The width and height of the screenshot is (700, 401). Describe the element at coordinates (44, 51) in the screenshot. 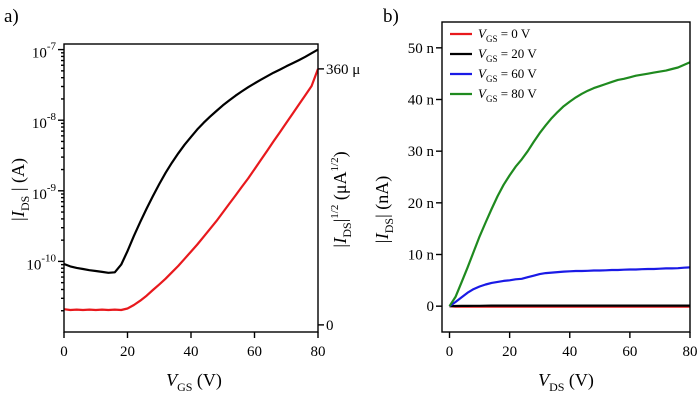

I see `panel-a-left-tick-label: 10⁻⁷` at that location.